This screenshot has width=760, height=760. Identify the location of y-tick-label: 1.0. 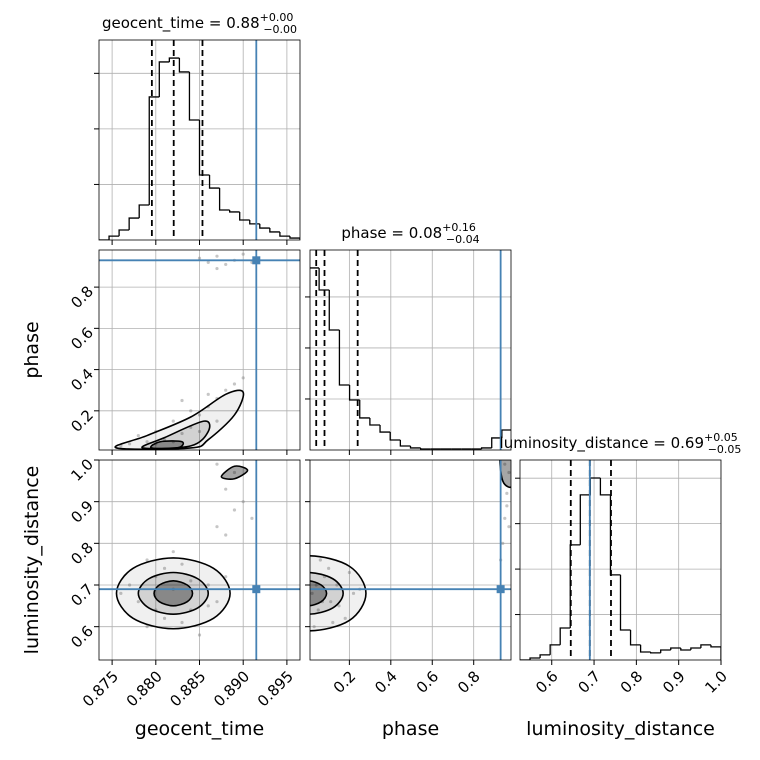
(82, 470).